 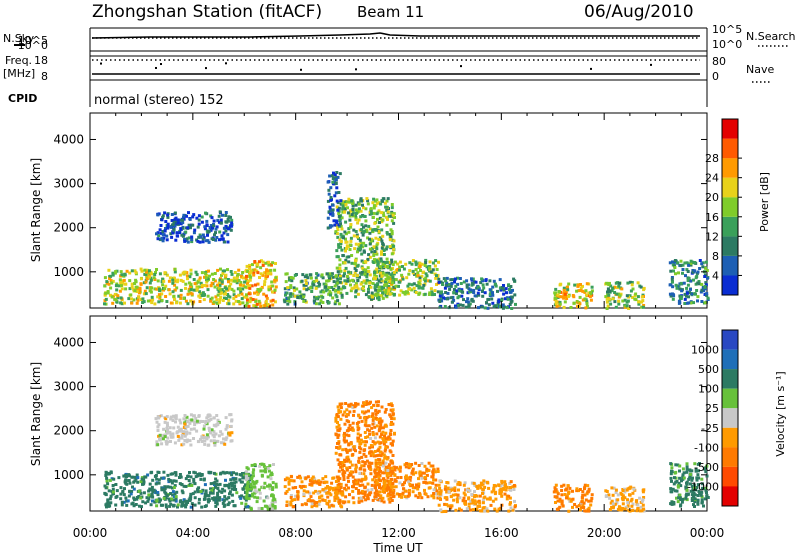 What do you see at coordinates (712, 197) in the screenshot?
I see `power-colorbar-tick: 20` at bounding box center [712, 197].